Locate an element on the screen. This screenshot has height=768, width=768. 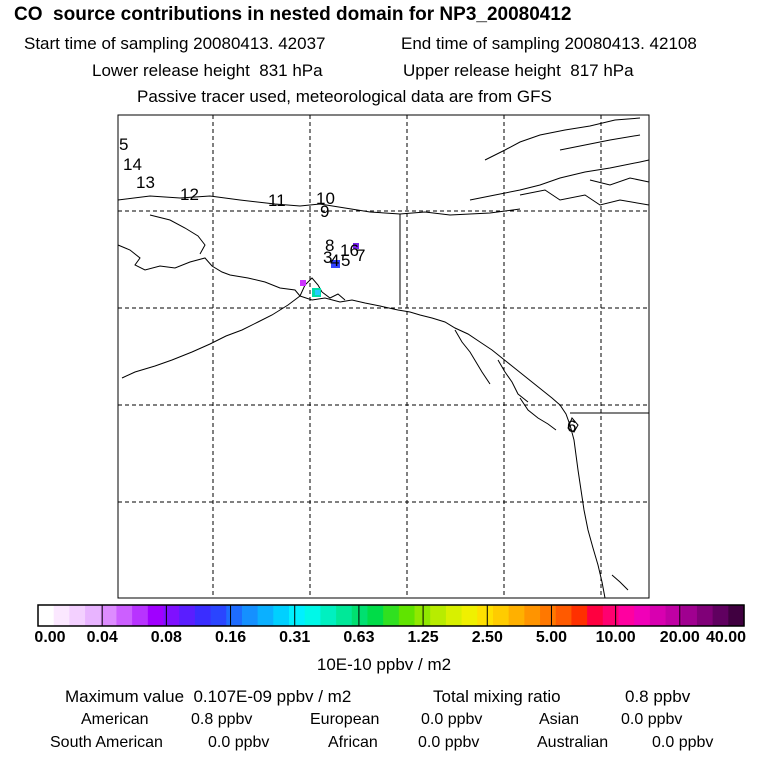
colorbar-tick-label: 40.00 is located at coordinates (726, 637).